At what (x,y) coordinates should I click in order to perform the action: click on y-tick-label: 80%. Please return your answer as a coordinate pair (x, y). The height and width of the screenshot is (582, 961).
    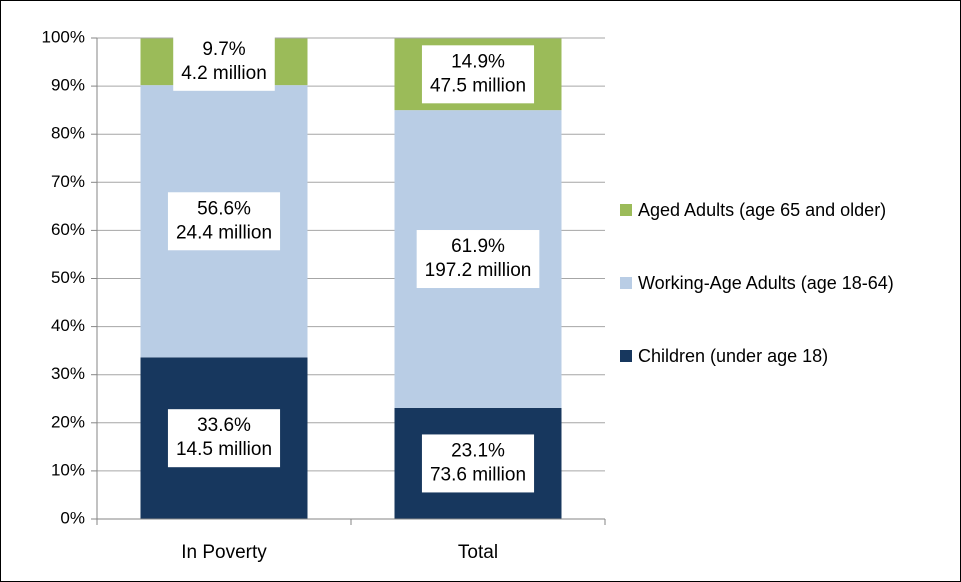
    Looking at the image, I should click on (68, 133).